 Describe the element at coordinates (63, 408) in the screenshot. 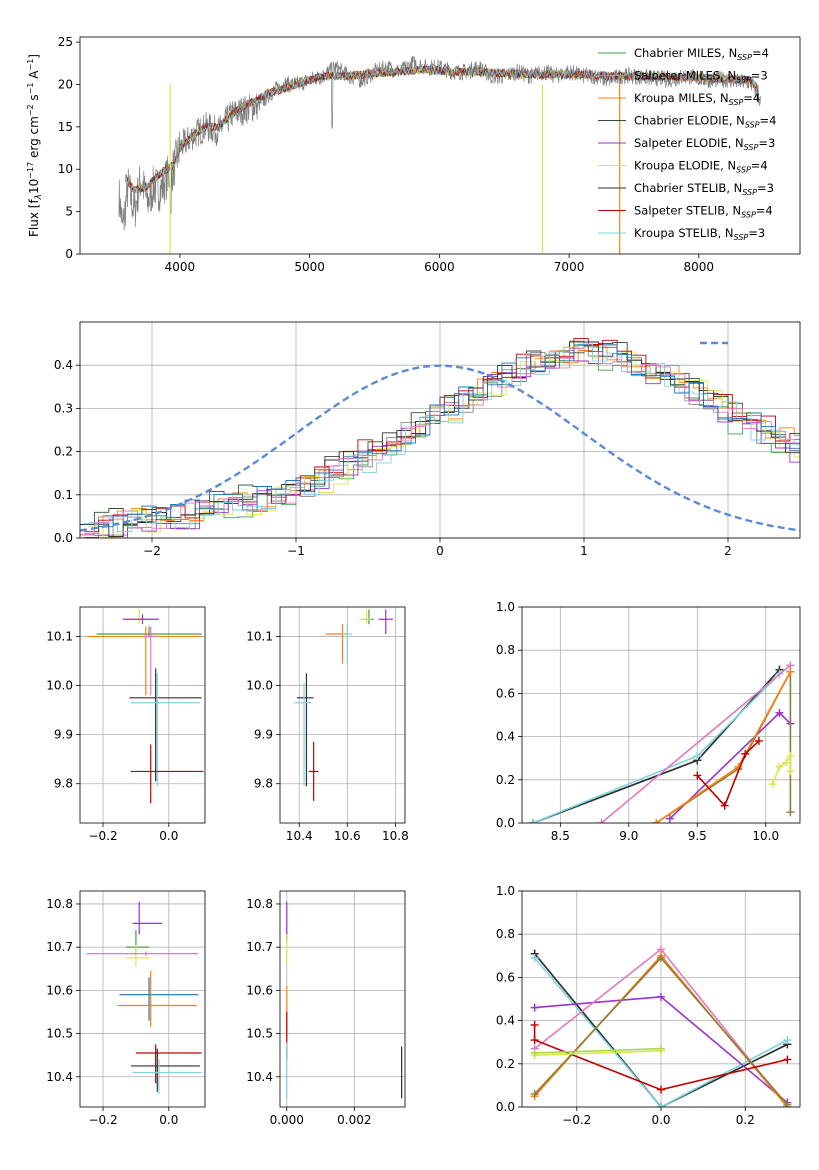

I see `y-tick-label: 0.3` at that location.